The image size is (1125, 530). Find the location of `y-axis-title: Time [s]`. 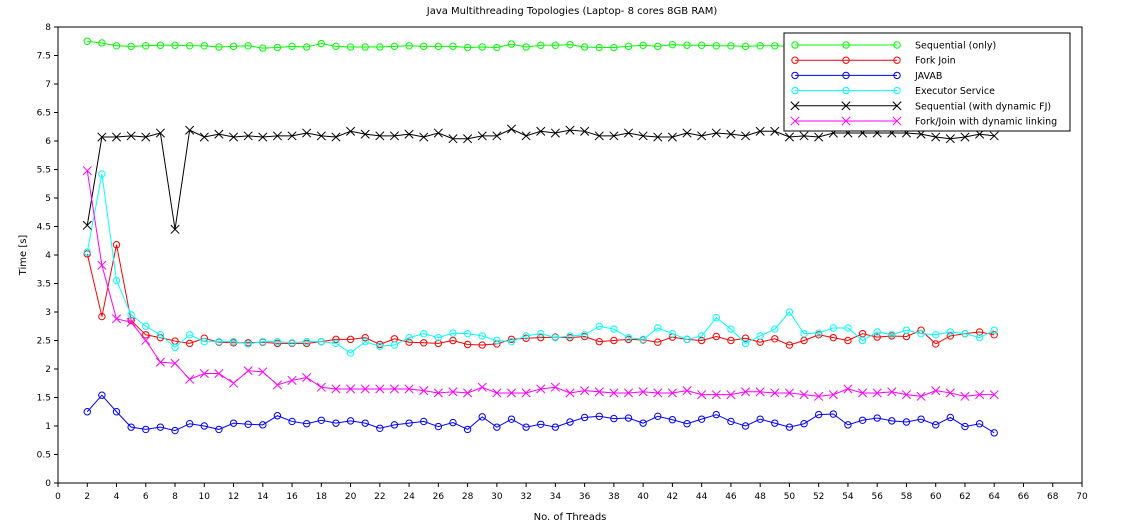

y-axis-title: Time [s] is located at coordinates (23, 256).